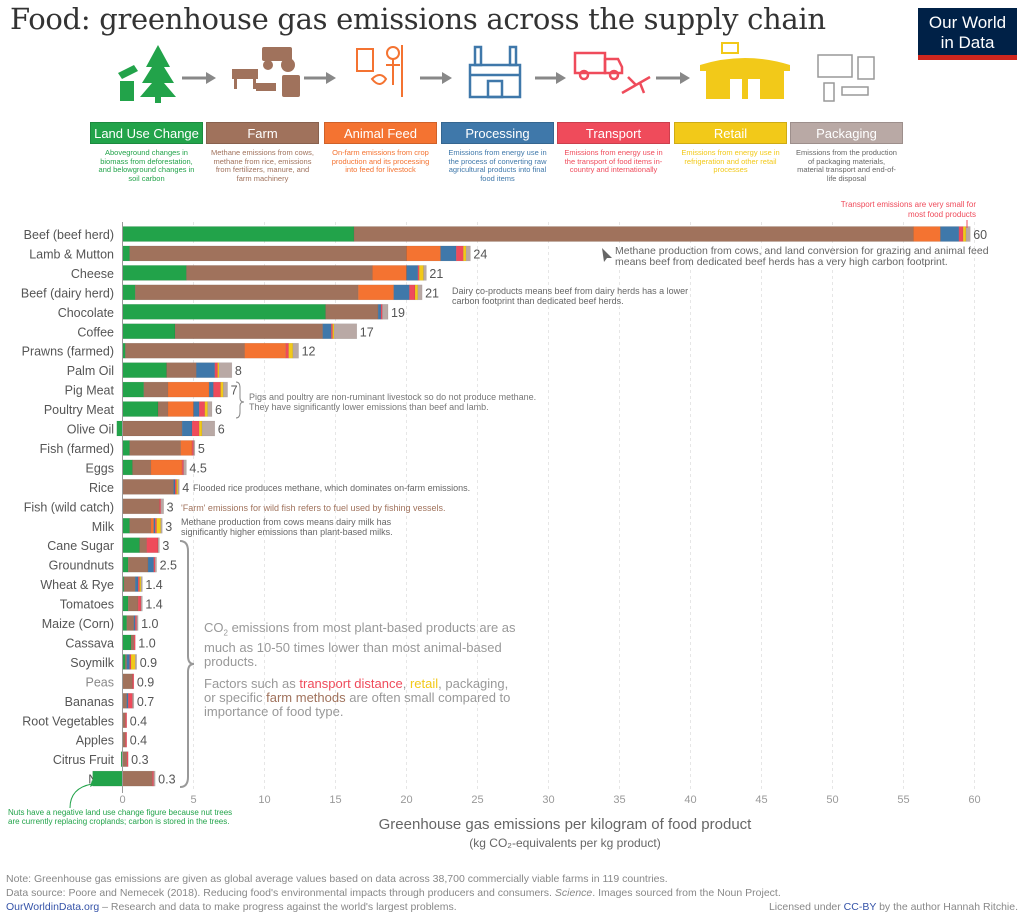 The image size is (1024, 920). I want to click on category-label: Beef (dairy herd), so click(67, 293).